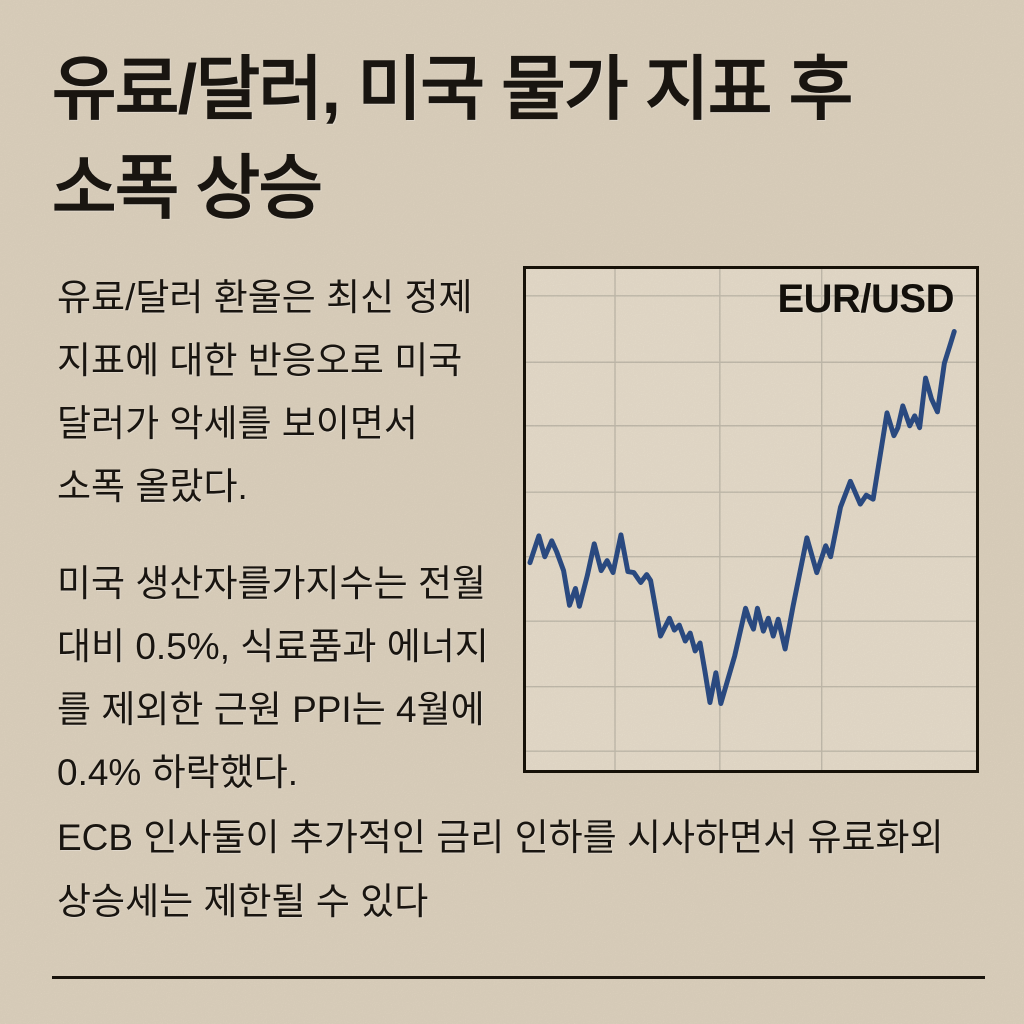  I want to click on text-line: 지표에 대한 반응오로 미국, so click(260, 360).